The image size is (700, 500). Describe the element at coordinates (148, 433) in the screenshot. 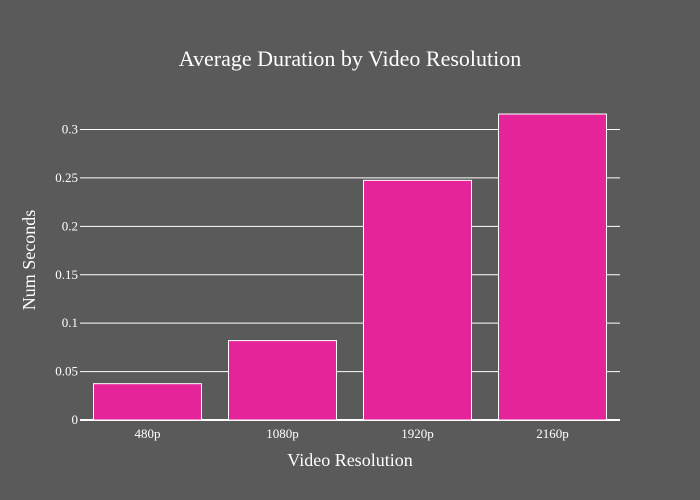

I see `x-tick-label: 480p` at that location.